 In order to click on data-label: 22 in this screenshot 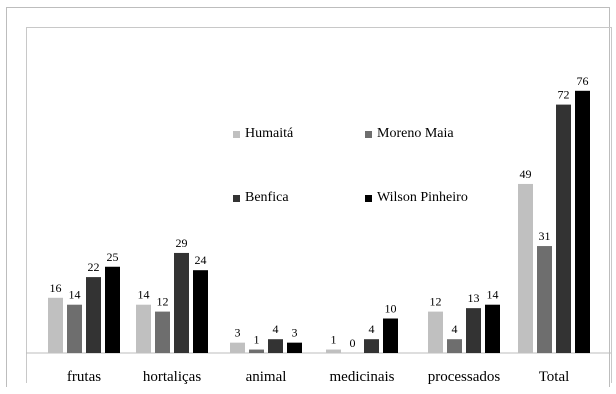, I will do `click(94, 267)`.